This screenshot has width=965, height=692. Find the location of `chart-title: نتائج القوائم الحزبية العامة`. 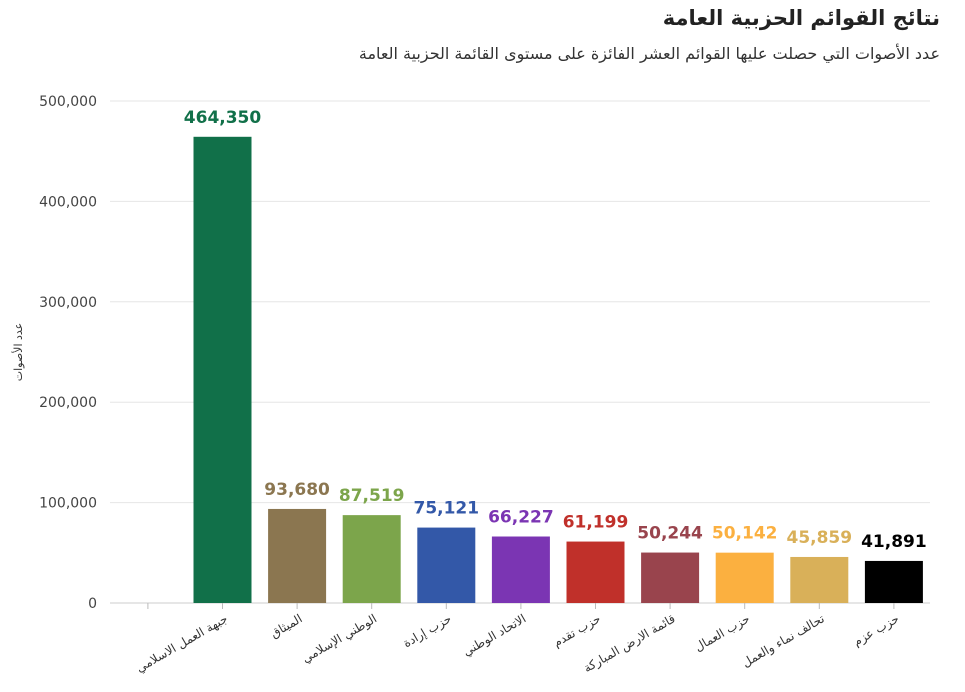

chart-title: نتائج القوائم الحزبية العامة is located at coordinates (801, 18).